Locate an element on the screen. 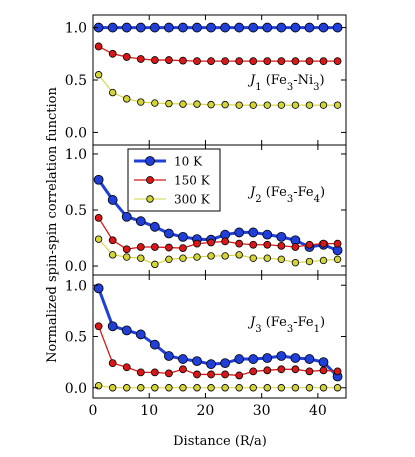 This screenshot has width=415, height=457. x-tick-label: 40 is located at coordinates (318, 411).